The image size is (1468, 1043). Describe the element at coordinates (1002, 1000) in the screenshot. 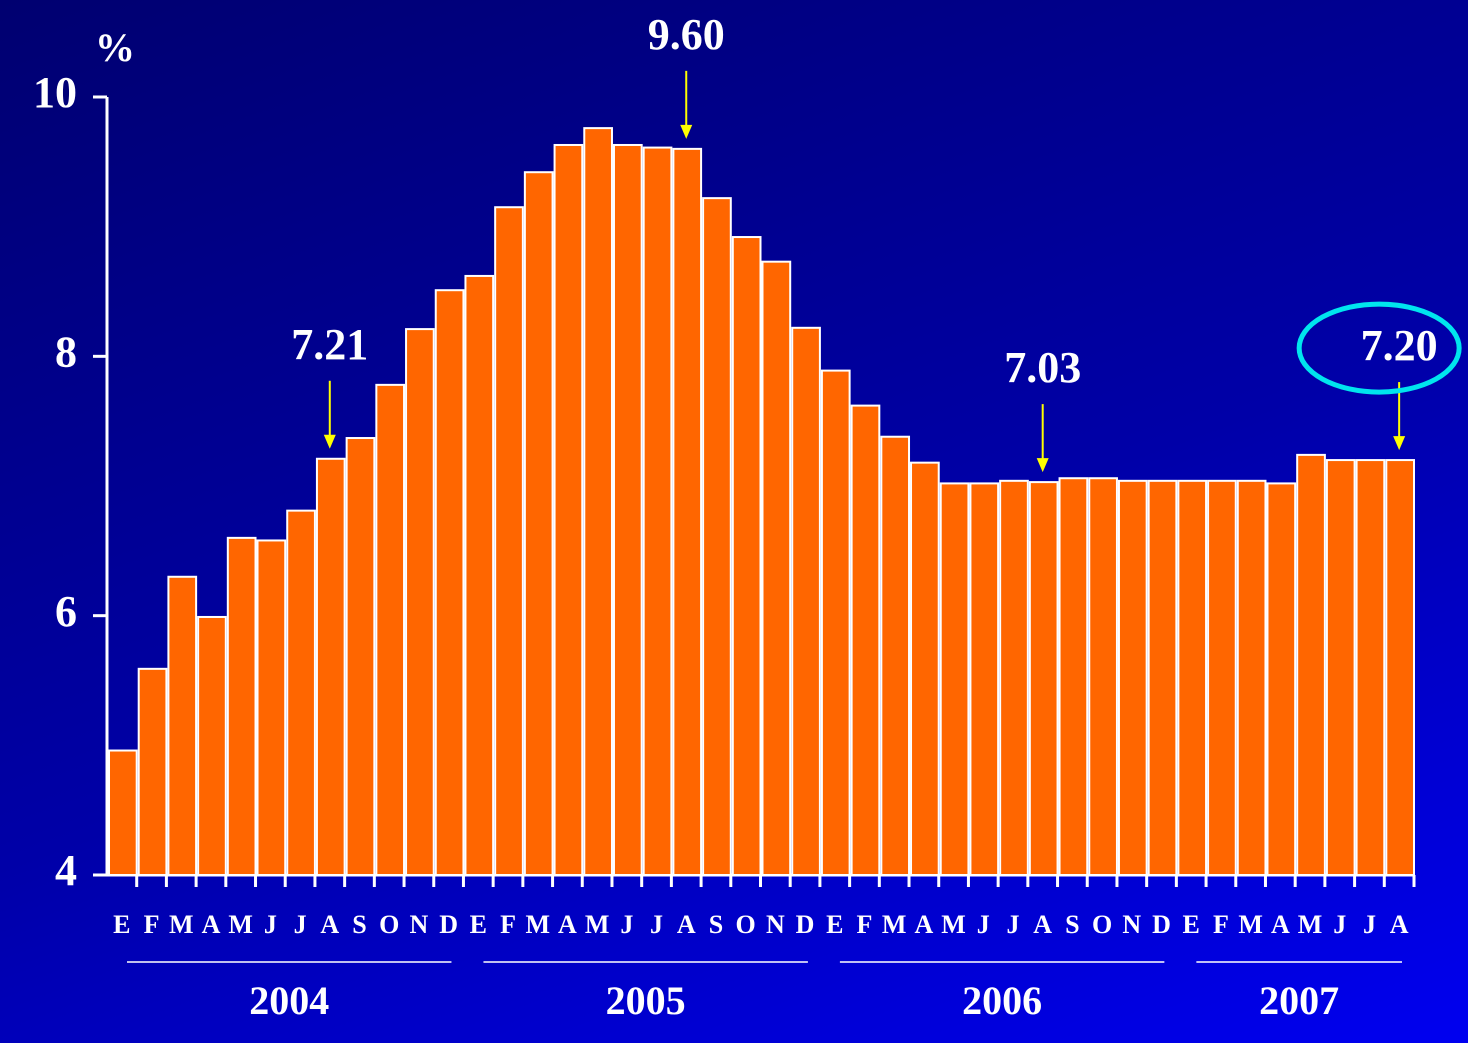

I see `year-label: 2006` at that location.